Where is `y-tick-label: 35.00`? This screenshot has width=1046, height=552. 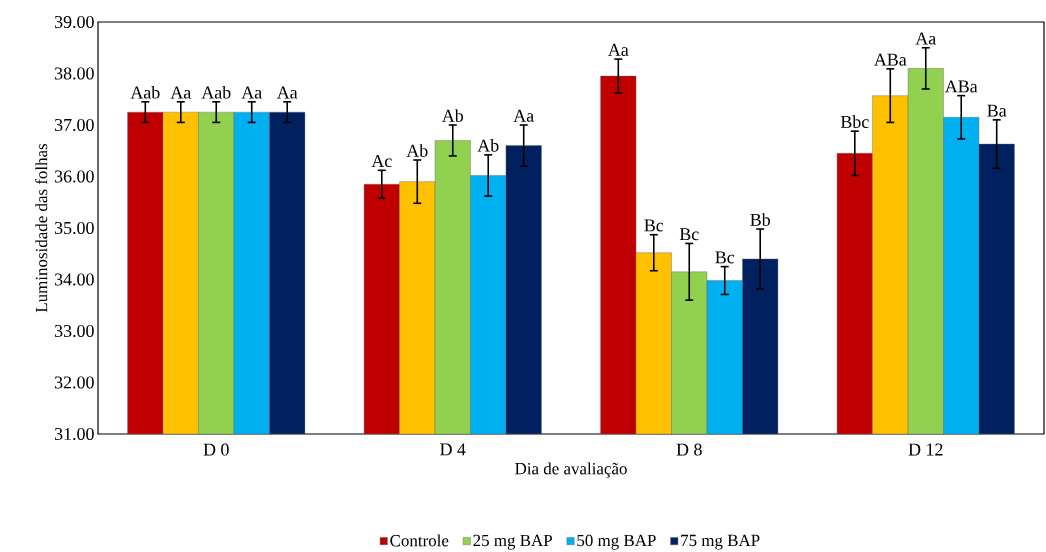 y-tick-label: 35.00 is located at coordinates (74, 228).